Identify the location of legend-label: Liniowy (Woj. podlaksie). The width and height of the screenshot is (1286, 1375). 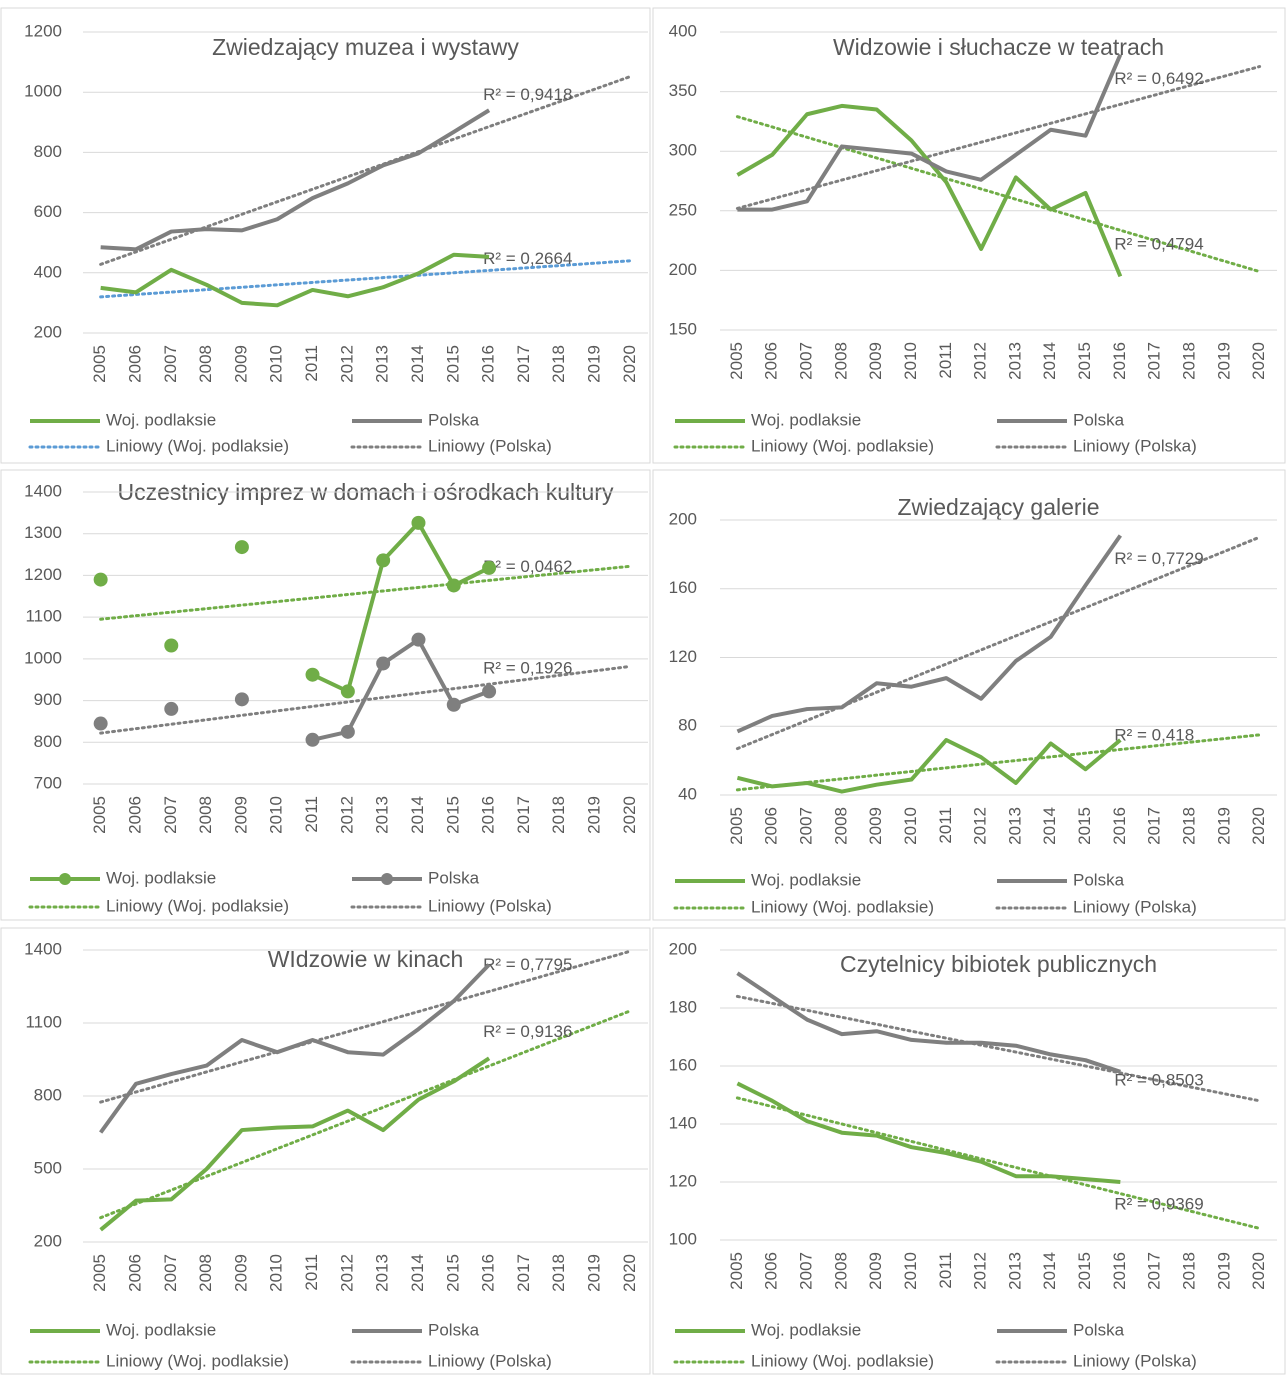
(197, 905).